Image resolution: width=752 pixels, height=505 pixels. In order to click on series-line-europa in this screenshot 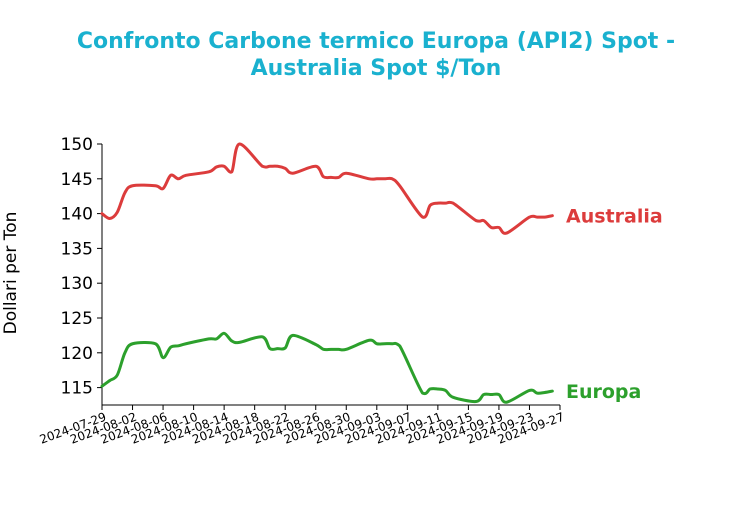, I will do `click(327, 367)`.